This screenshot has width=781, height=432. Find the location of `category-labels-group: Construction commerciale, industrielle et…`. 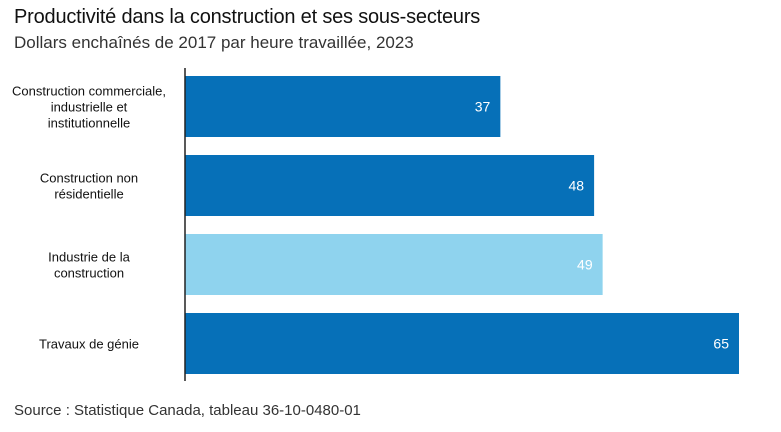

category-labels-group: Construction commerciale, industrielle et… is located at coordinates (89, 218).